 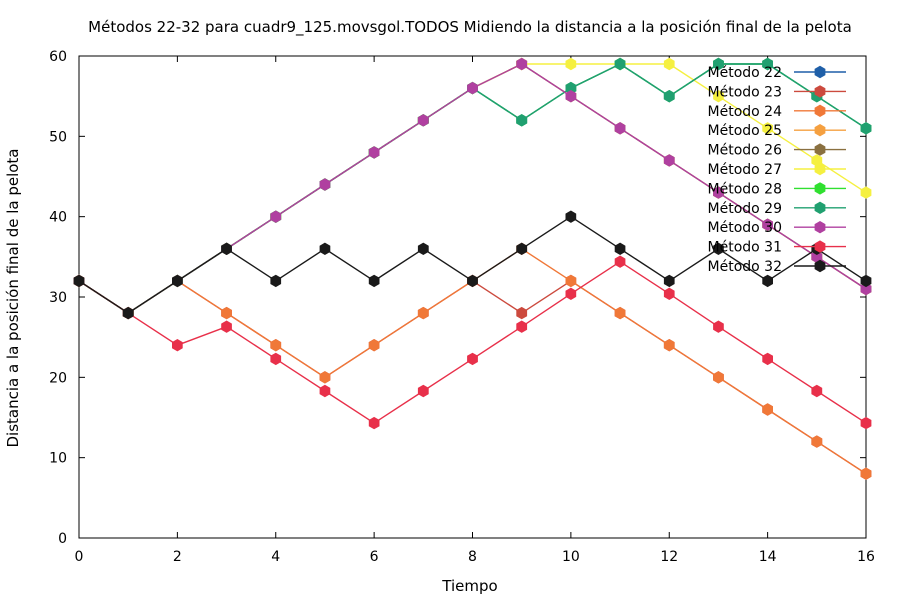 I want to click on y-tick-label: 10, so click(x=58, y=459).